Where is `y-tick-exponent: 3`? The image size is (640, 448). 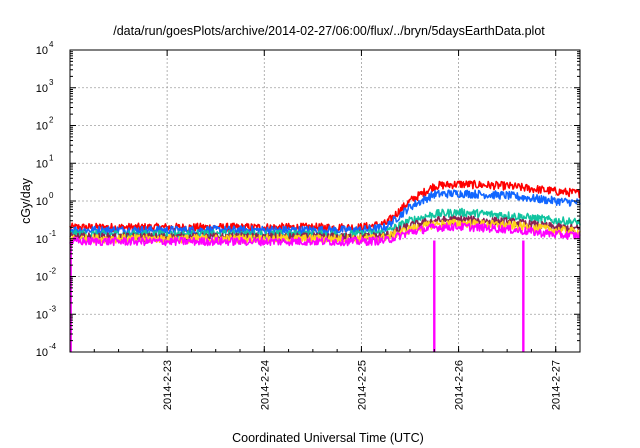
y-tick-exponent: 3 is located at coordinates (51, 82).